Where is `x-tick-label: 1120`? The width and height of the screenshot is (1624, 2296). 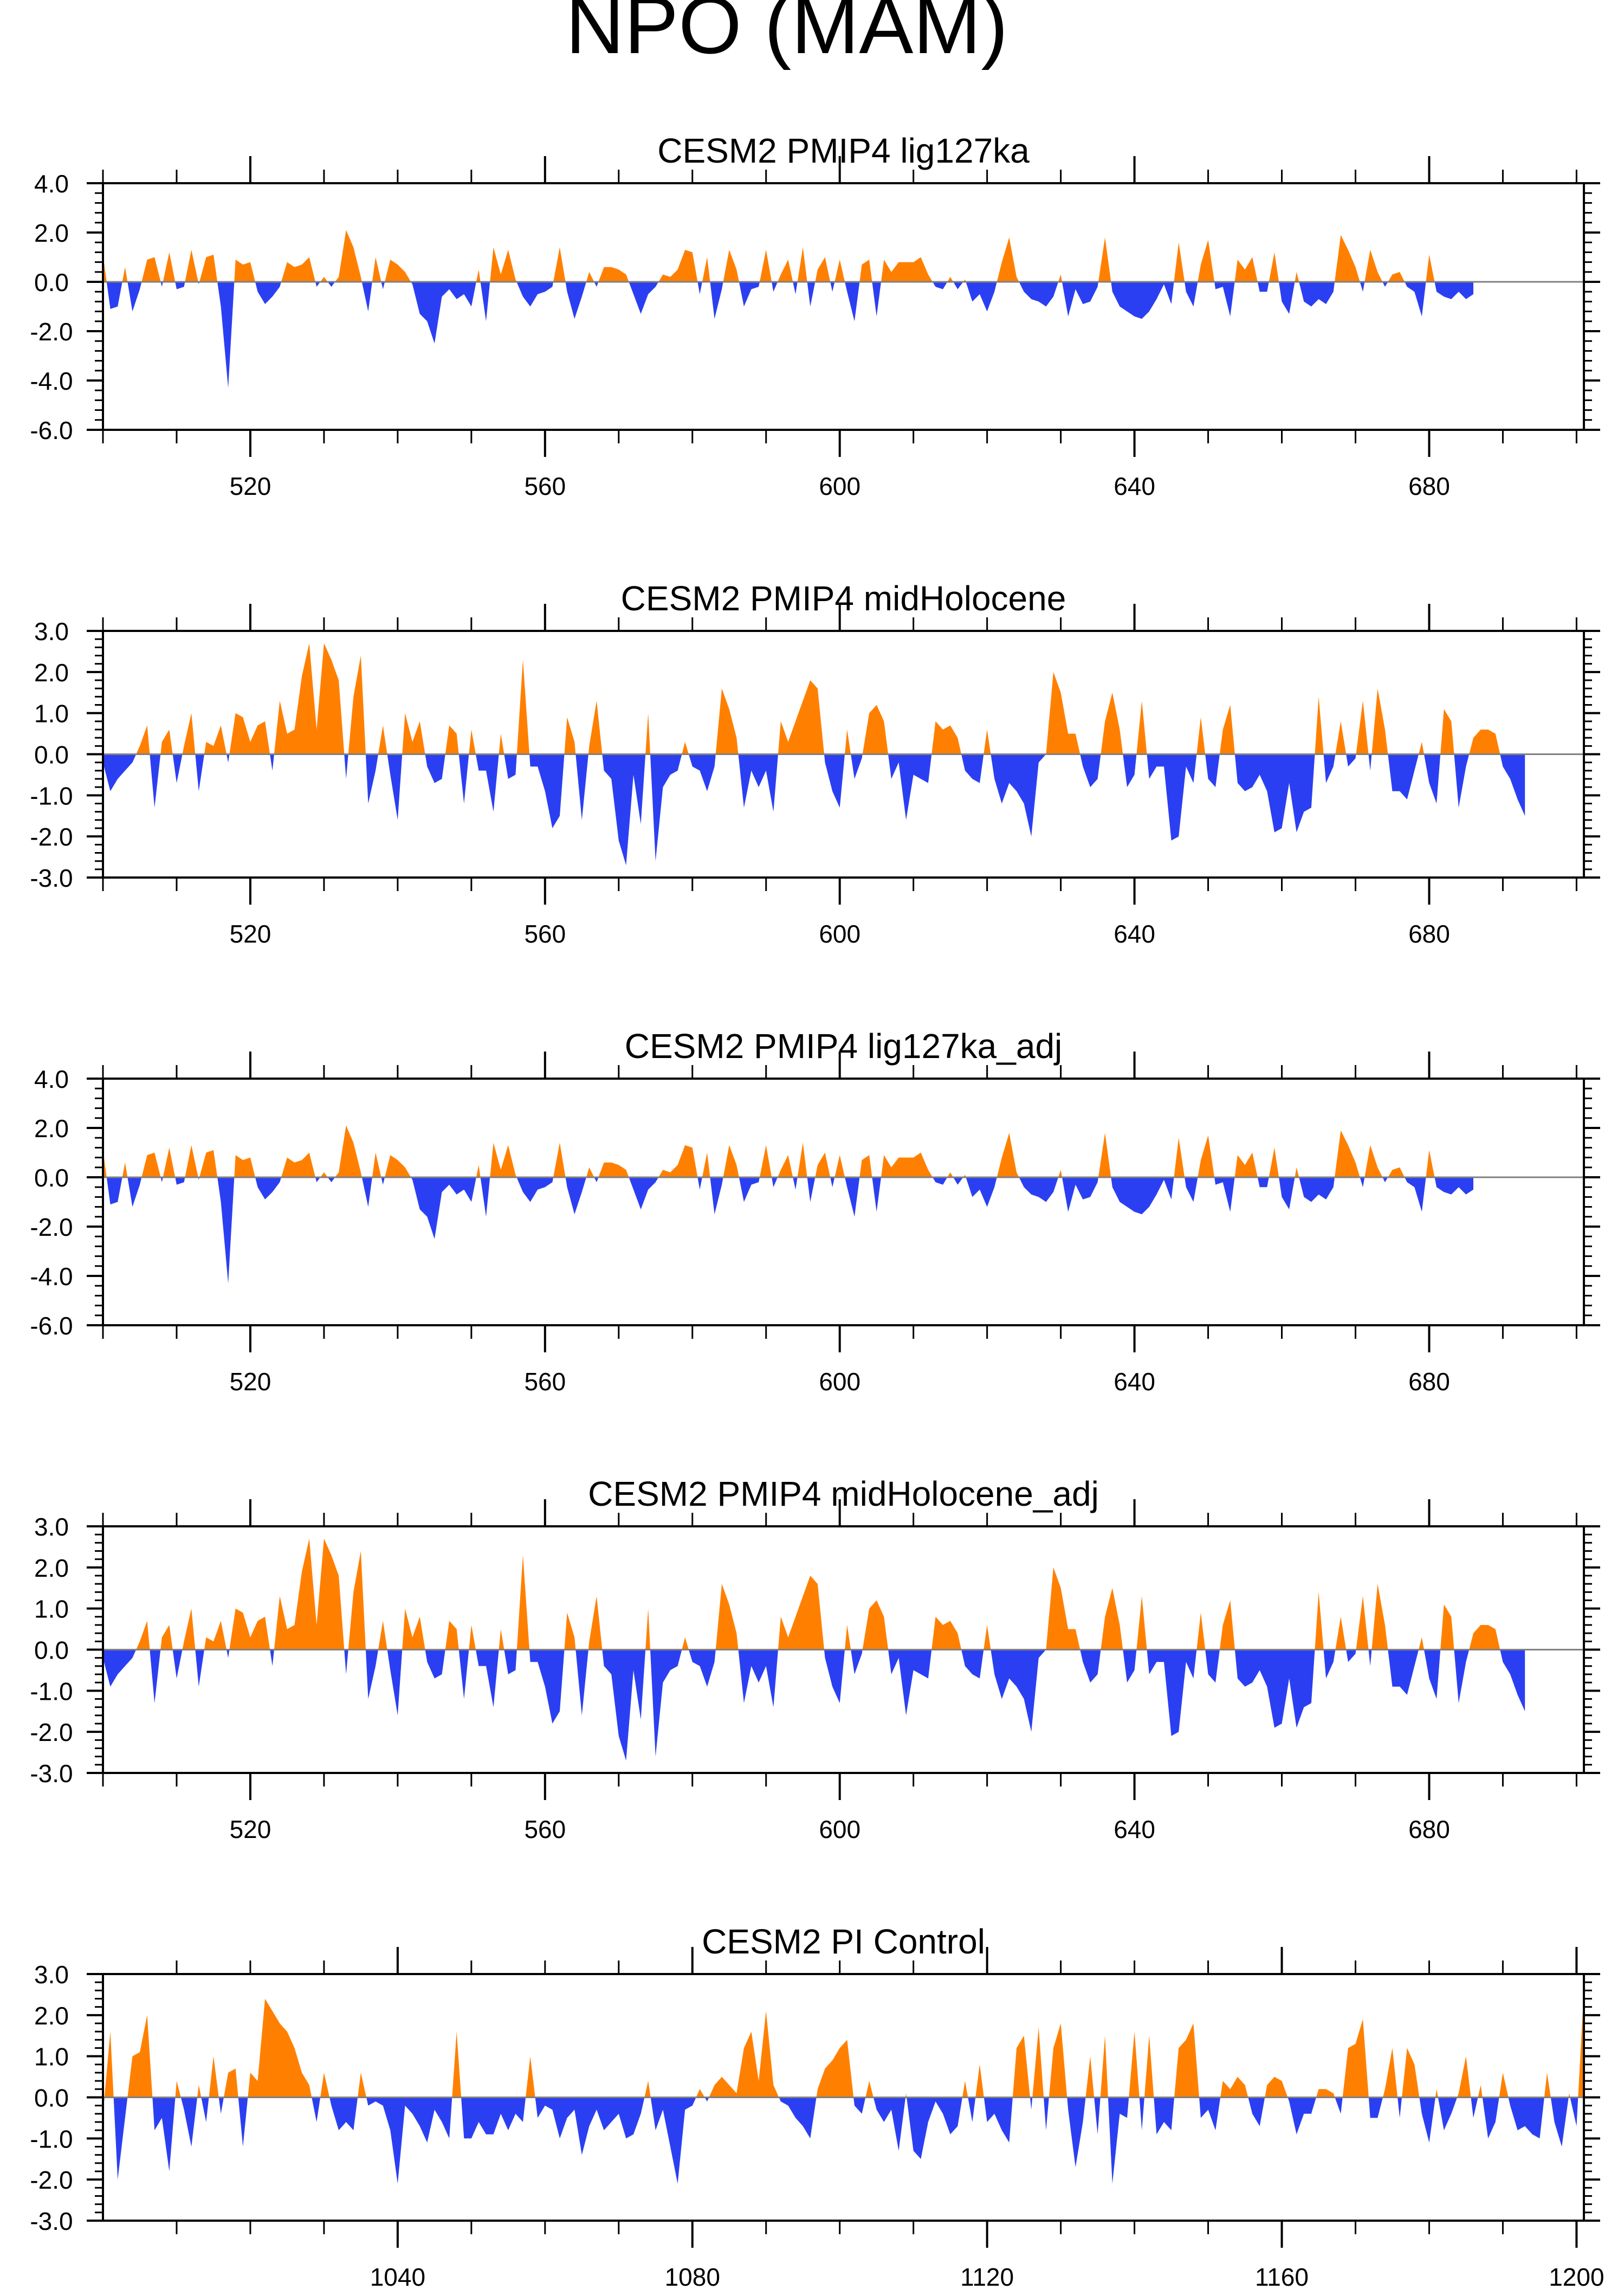
x-tick-label: 1120 is located at coordinates (987, 2277).